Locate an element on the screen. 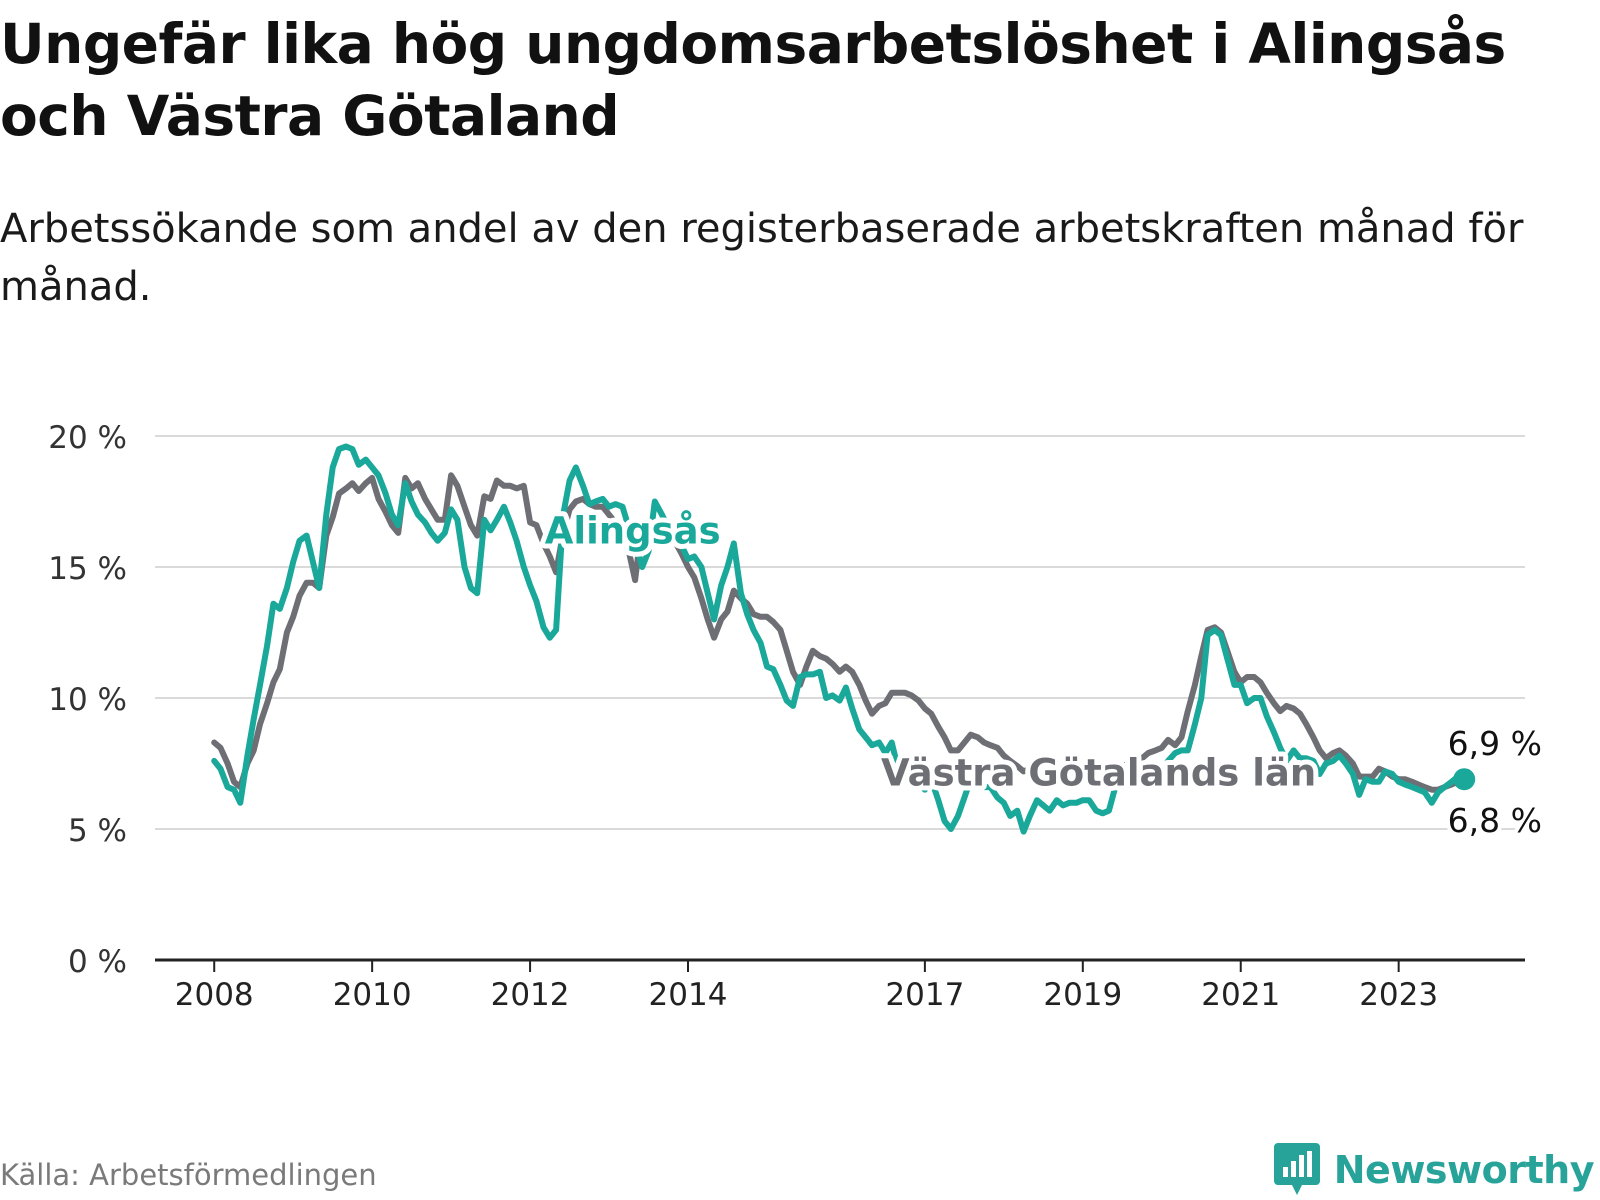 Image resolution: width=1600 pixels, height=1200 pixels. y-tick-label: 5 % is located at coordinates (97, 831).